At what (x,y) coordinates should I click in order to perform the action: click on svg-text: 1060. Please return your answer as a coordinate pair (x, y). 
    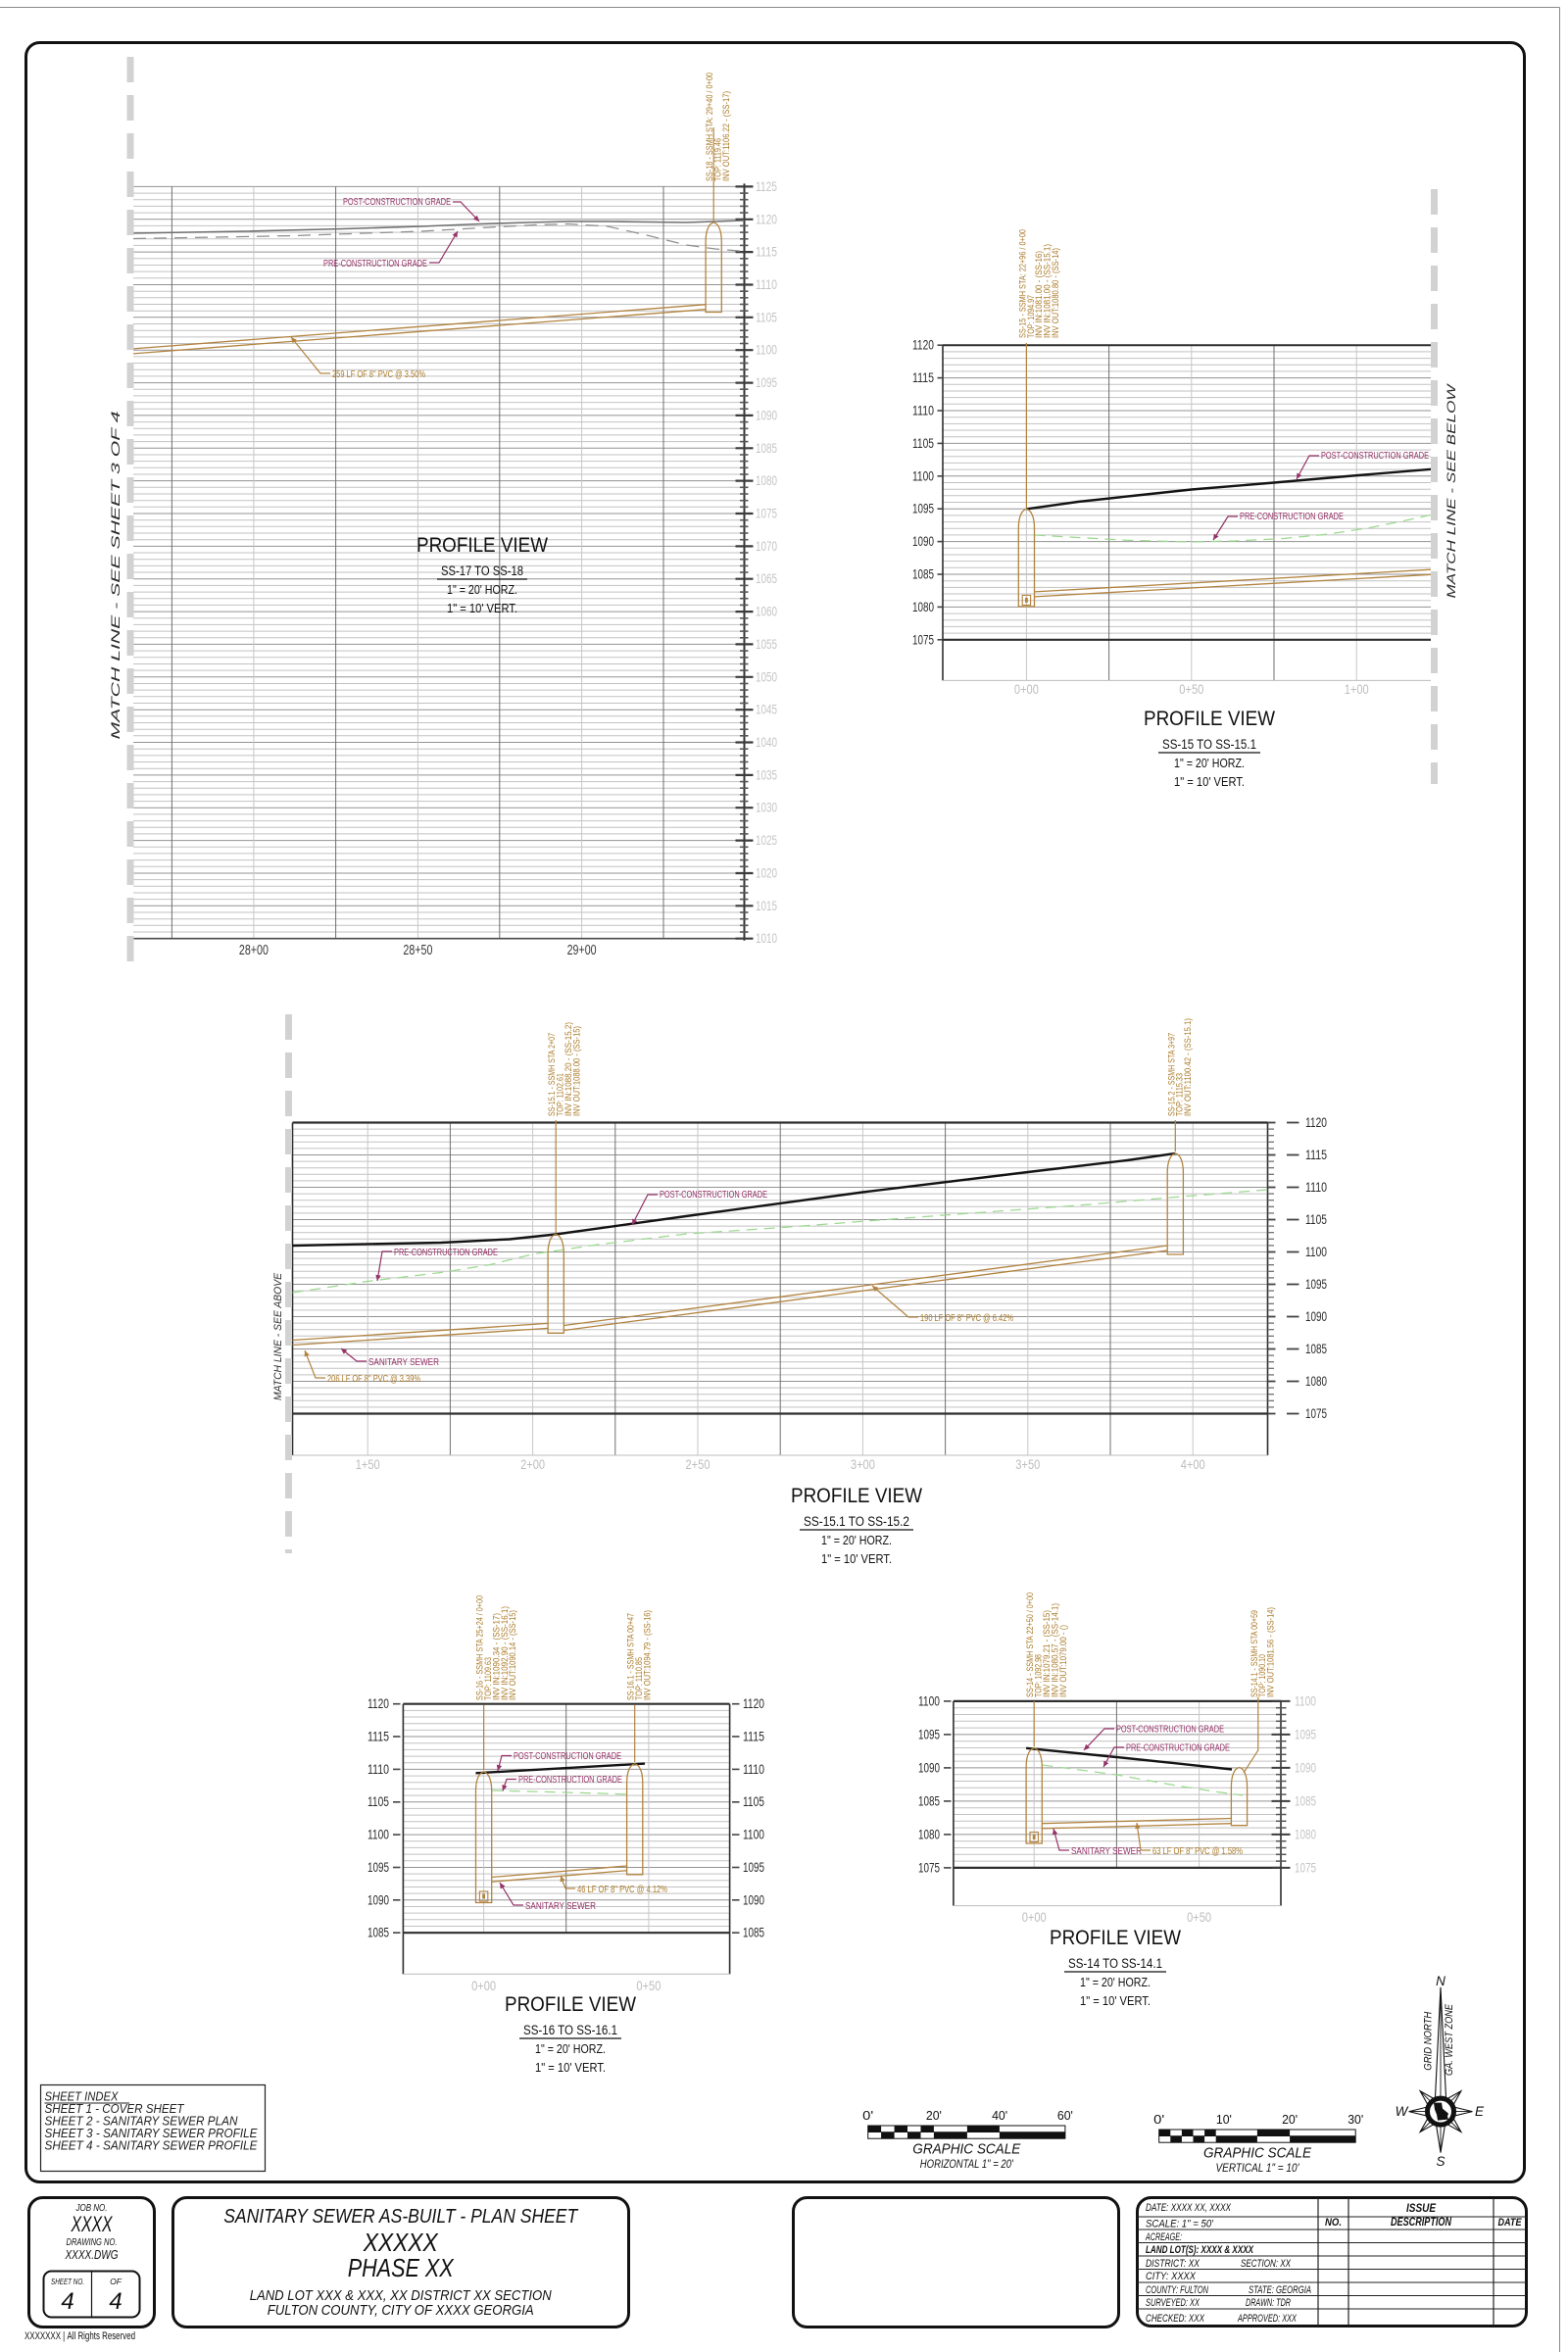
    Looking at the image, I should click on (766, 611).